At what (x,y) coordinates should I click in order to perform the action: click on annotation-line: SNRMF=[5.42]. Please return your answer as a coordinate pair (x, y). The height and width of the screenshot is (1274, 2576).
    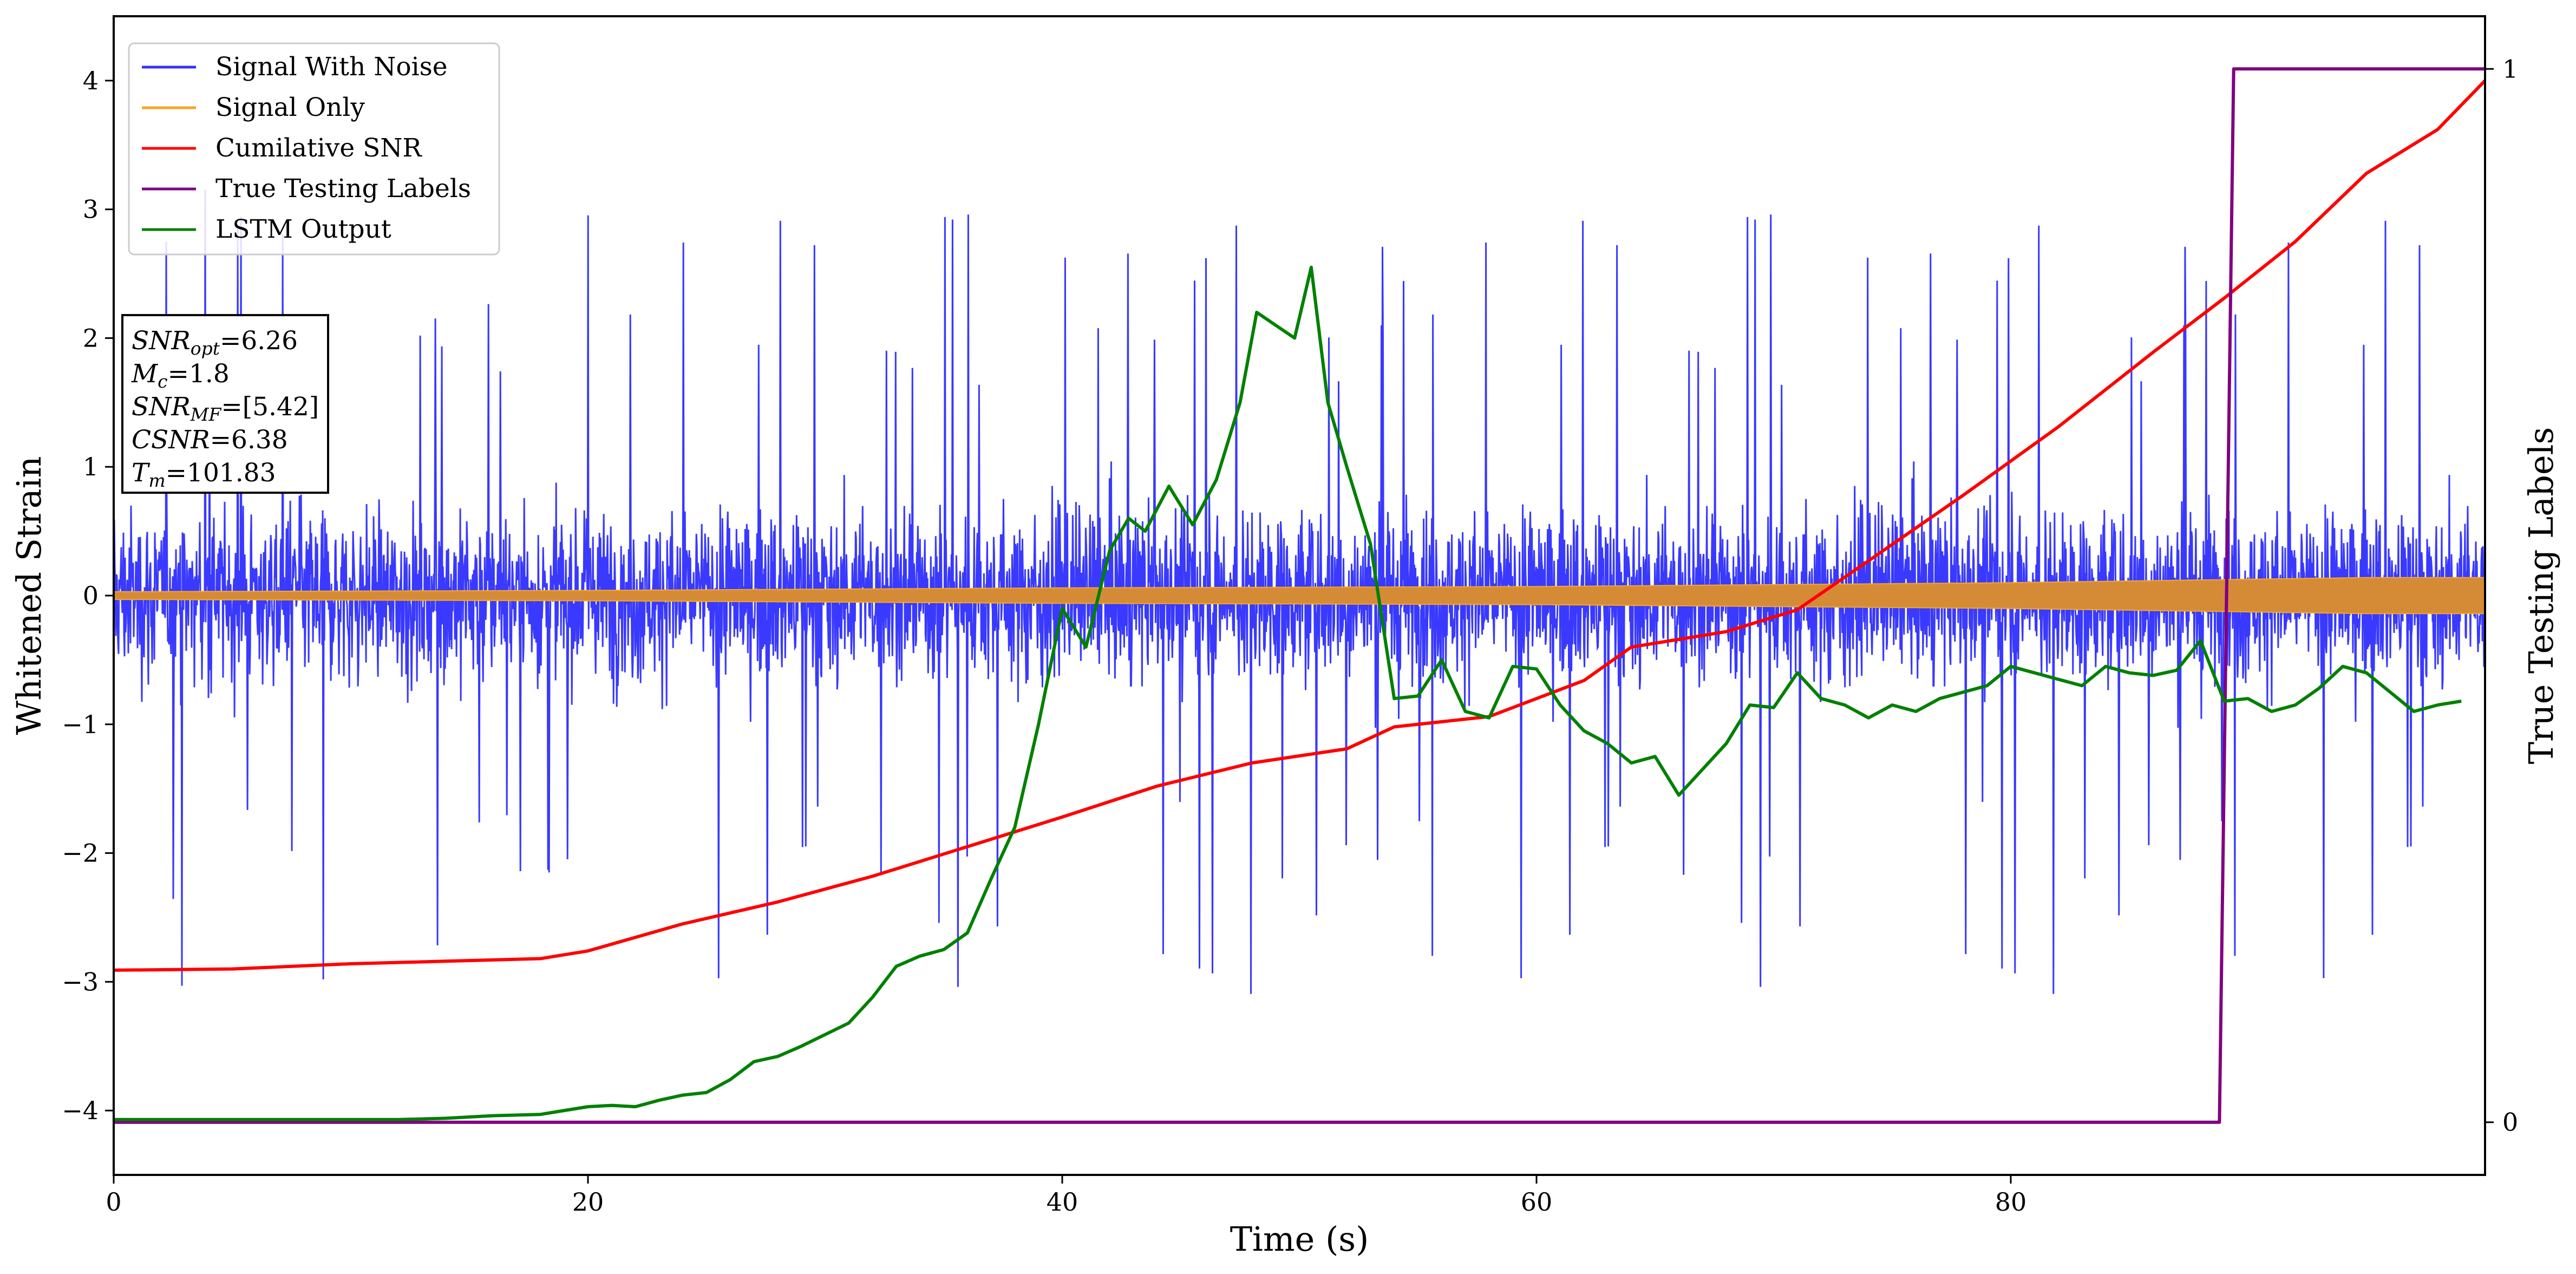
    Looking at the image, I should click on (225, 408).